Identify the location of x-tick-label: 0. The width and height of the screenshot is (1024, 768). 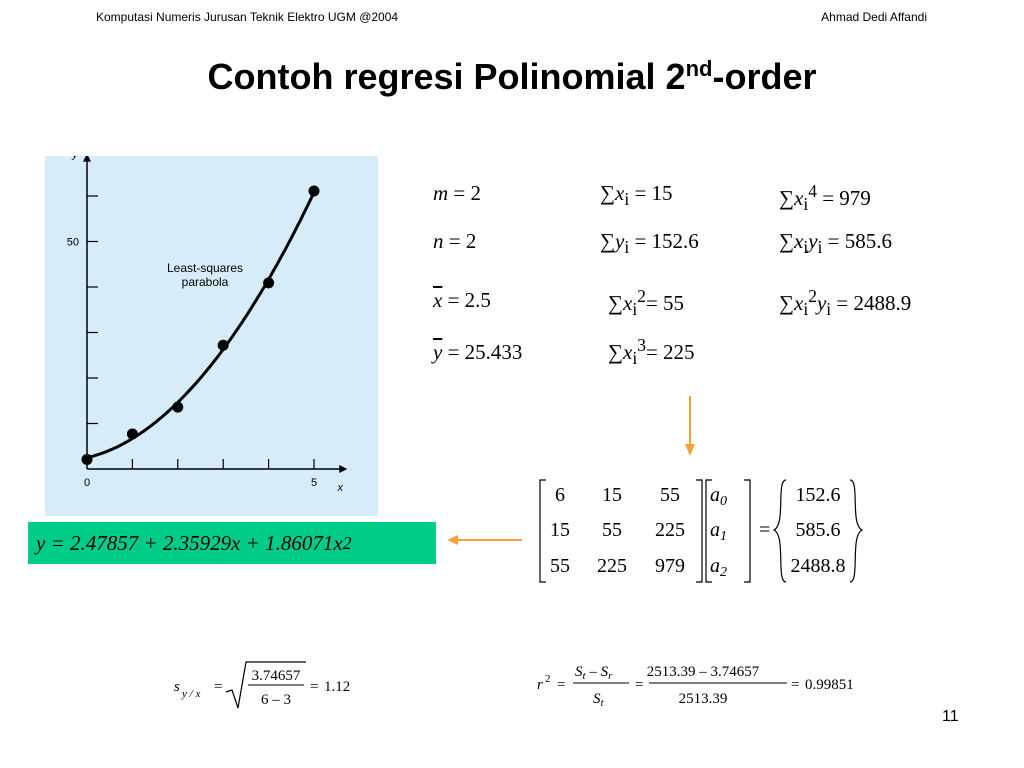
(87, 483).